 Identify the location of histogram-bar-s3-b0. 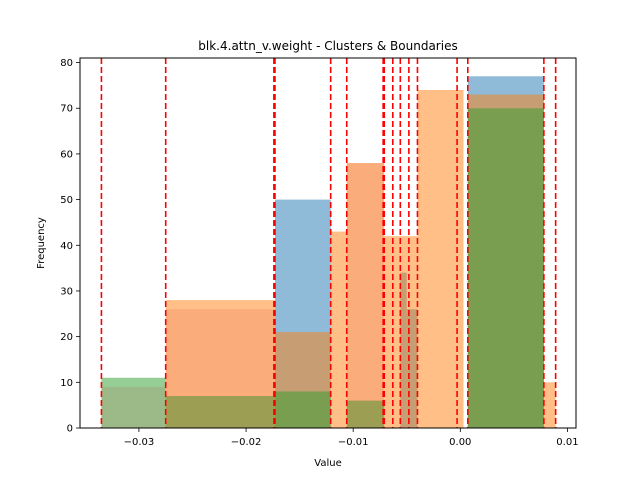
(133, 407).